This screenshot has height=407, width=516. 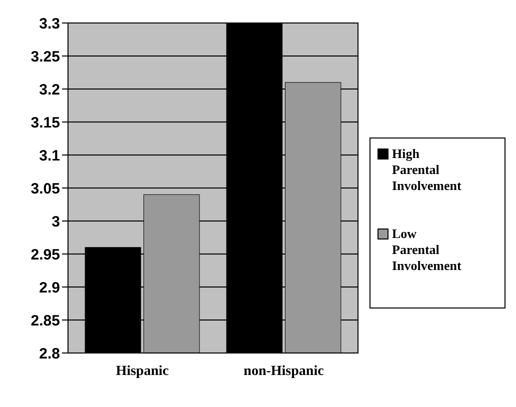 I want to click on y-tick-label: 3.05, so click(x=45, y=189).